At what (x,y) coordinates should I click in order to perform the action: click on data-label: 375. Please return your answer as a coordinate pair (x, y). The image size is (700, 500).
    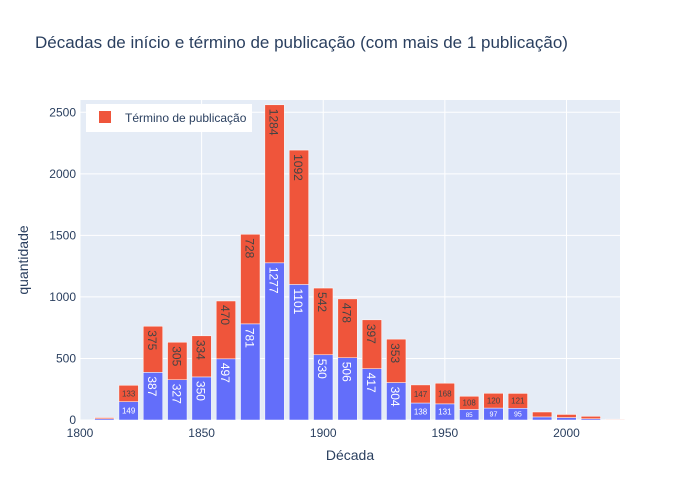
    Looking at the image, I should click on (152, 340).